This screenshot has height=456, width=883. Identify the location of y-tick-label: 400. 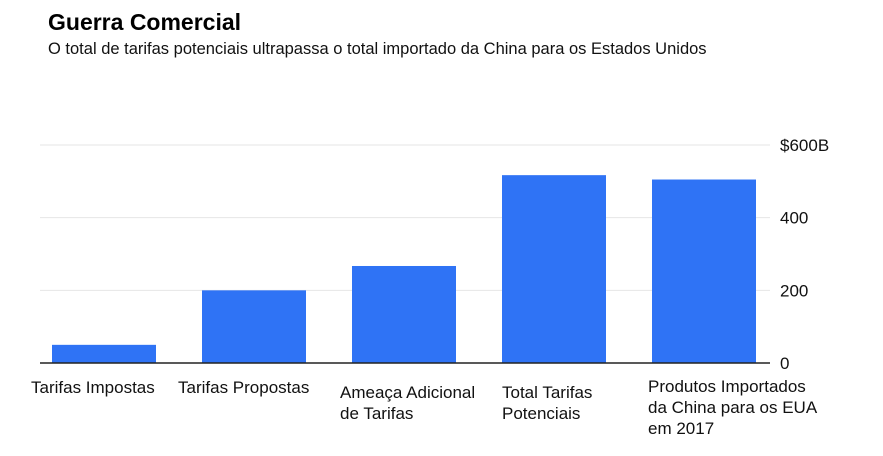
(794, 218).